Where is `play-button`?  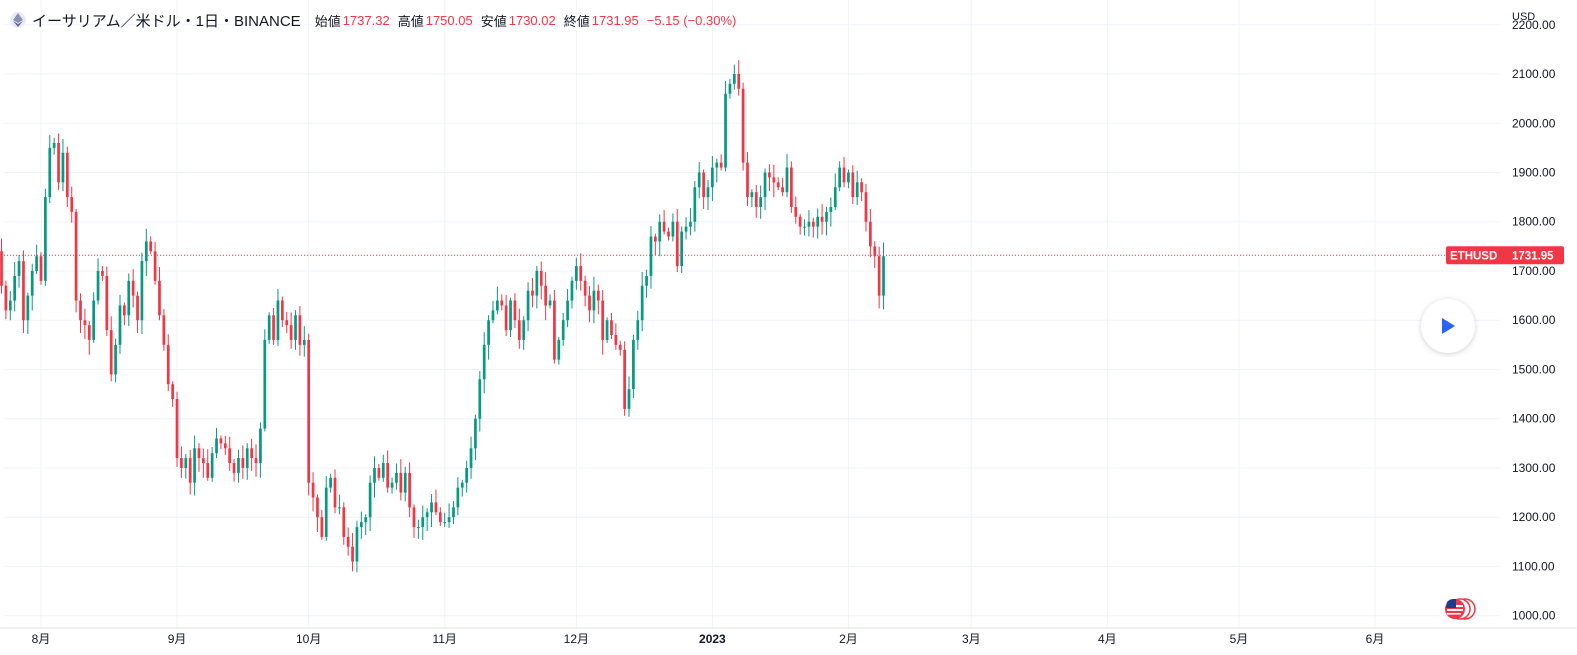
play-button is located at coordinates (1448, 326).